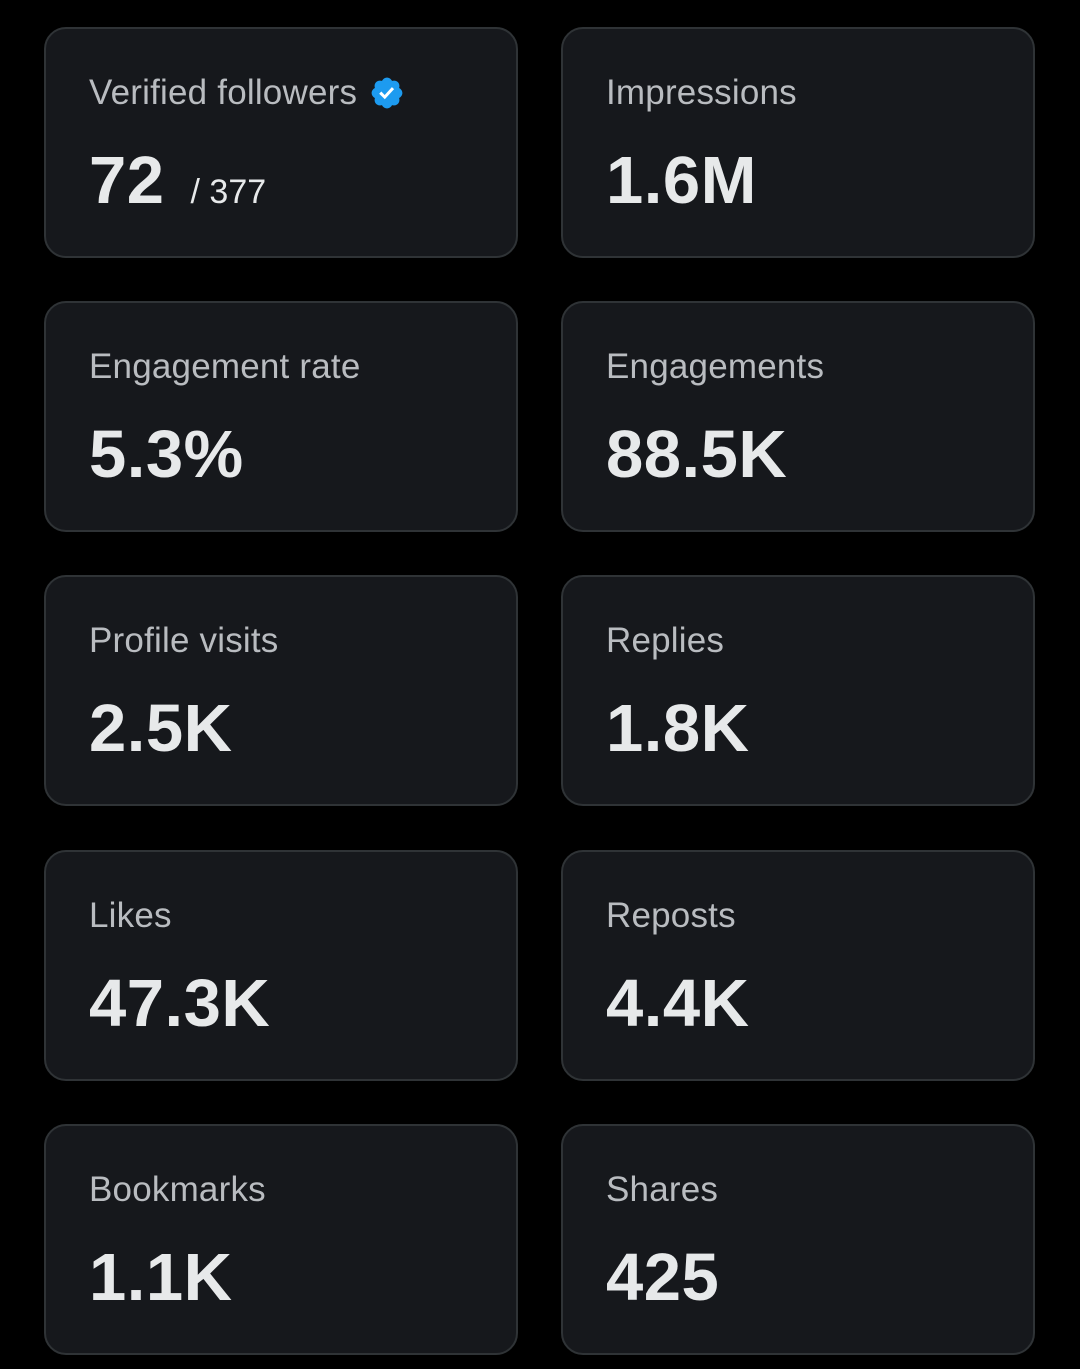 This screenshot has height=1369, width=1080. What do you see at coordinates (177, 180) in the screenshot?
I see `metric-value-row: 72 / 377` at bounding box center [177, 180].